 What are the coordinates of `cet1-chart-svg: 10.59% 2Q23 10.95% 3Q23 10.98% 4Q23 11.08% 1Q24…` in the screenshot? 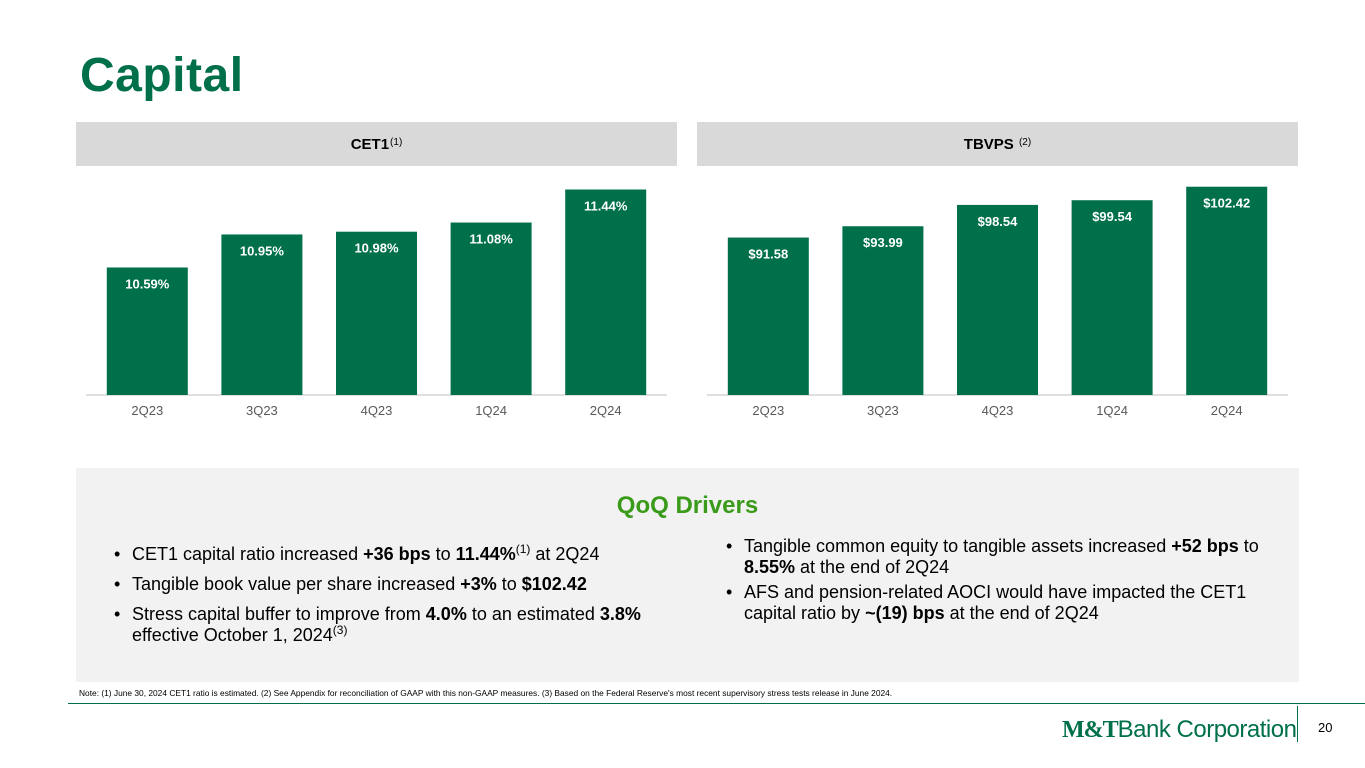 It's located at (376, 303).